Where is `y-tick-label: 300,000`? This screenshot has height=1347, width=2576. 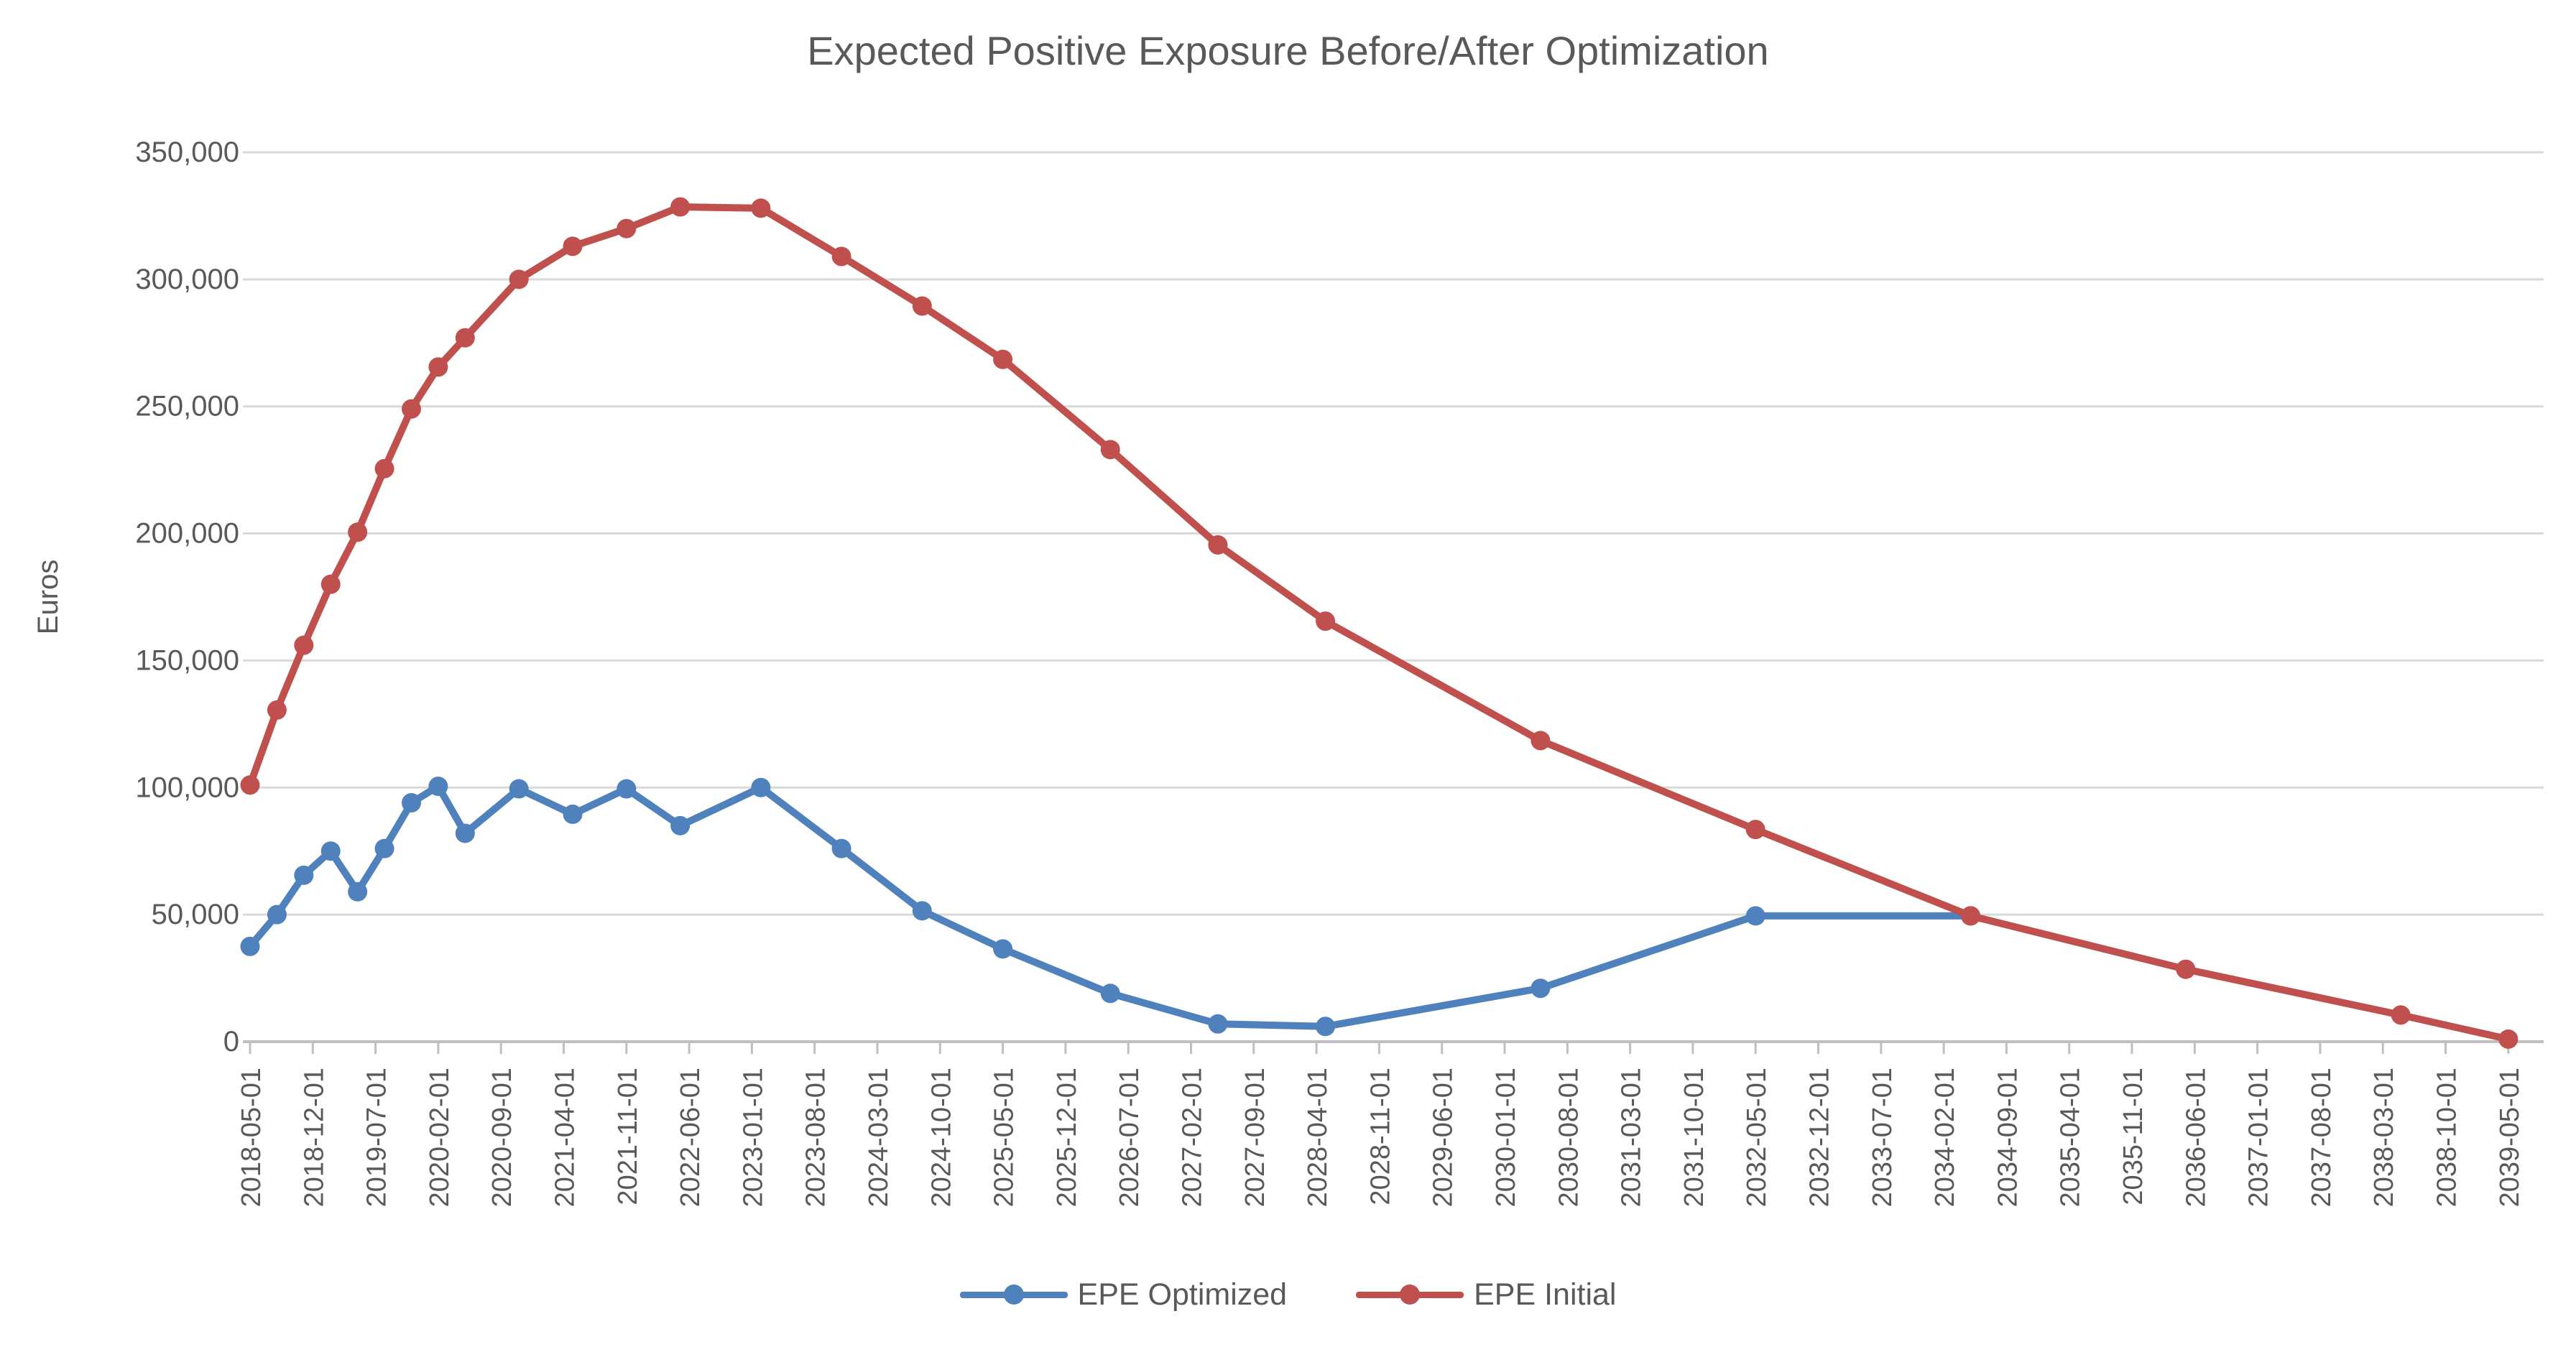 y-tick-label: 300,000 is located at coordinates (187, 279).